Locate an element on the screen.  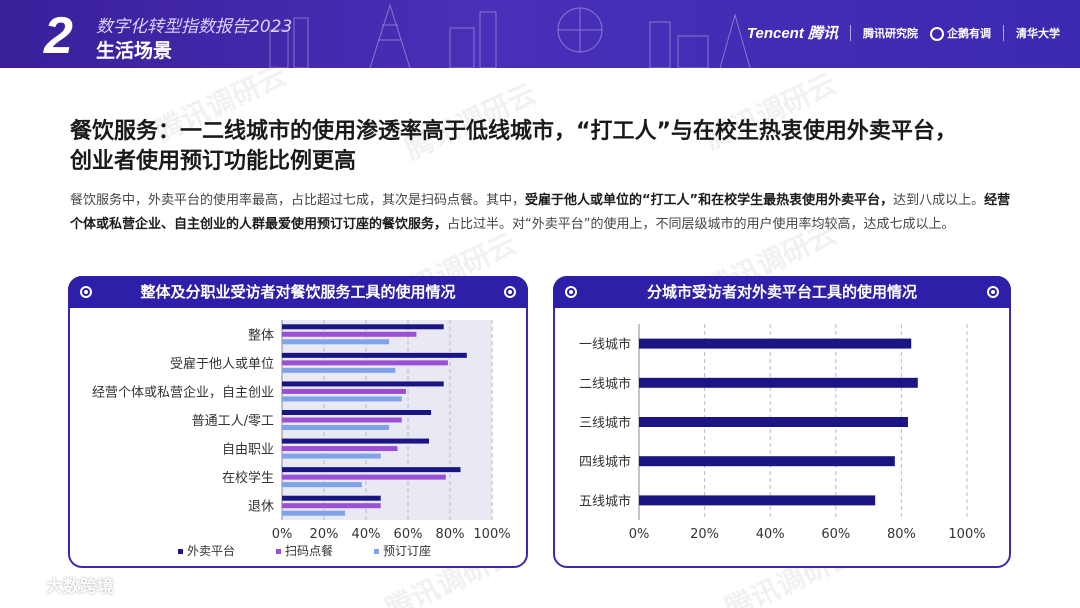
category-label: 经营个体或私营企业，自主创业 is located at coordinates (183, 392).